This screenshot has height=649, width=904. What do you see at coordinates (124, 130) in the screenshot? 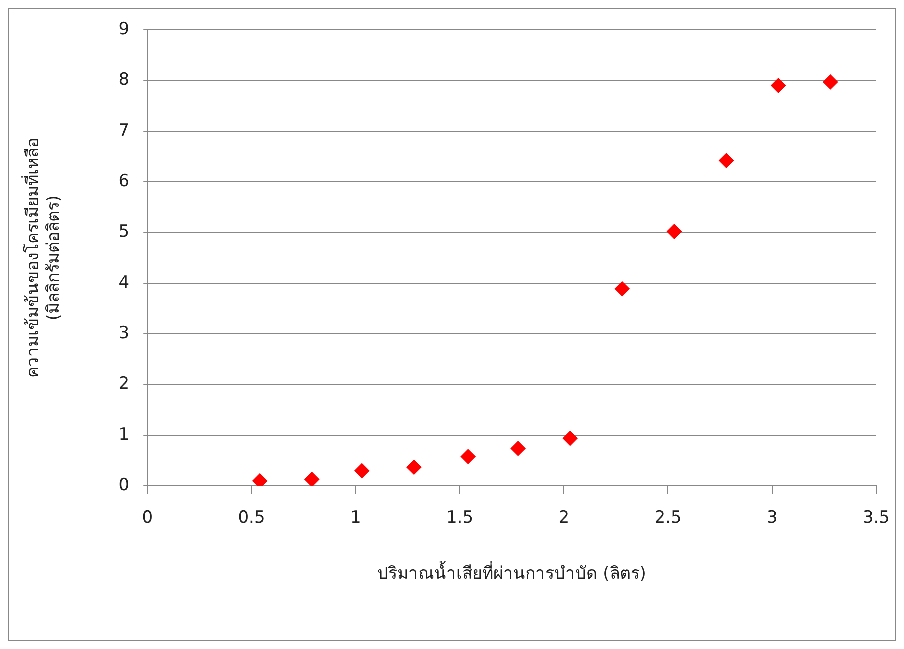
I see `y-tick-label: 7` at bounding box center [124, 130].